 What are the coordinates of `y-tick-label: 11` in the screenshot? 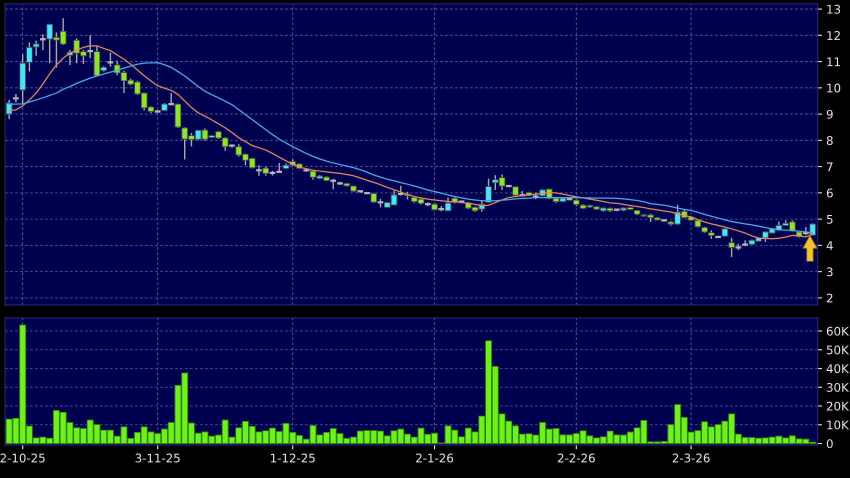 It's located at (833, 61).